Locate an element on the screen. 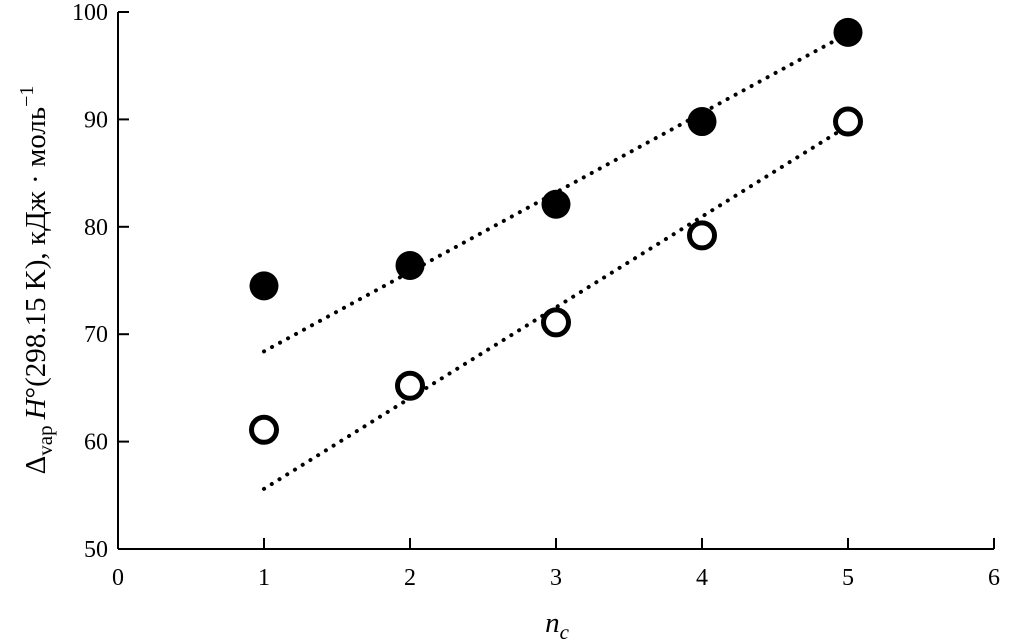  y-tick-label: 90 is located at coordinates (96, 120).